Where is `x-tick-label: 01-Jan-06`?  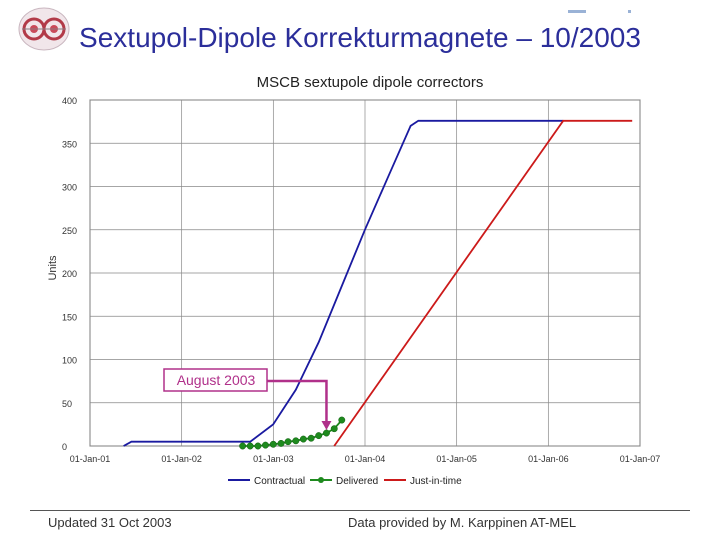
x-tick-label: 01-Jan-06 is located at coordinates (548, 459).